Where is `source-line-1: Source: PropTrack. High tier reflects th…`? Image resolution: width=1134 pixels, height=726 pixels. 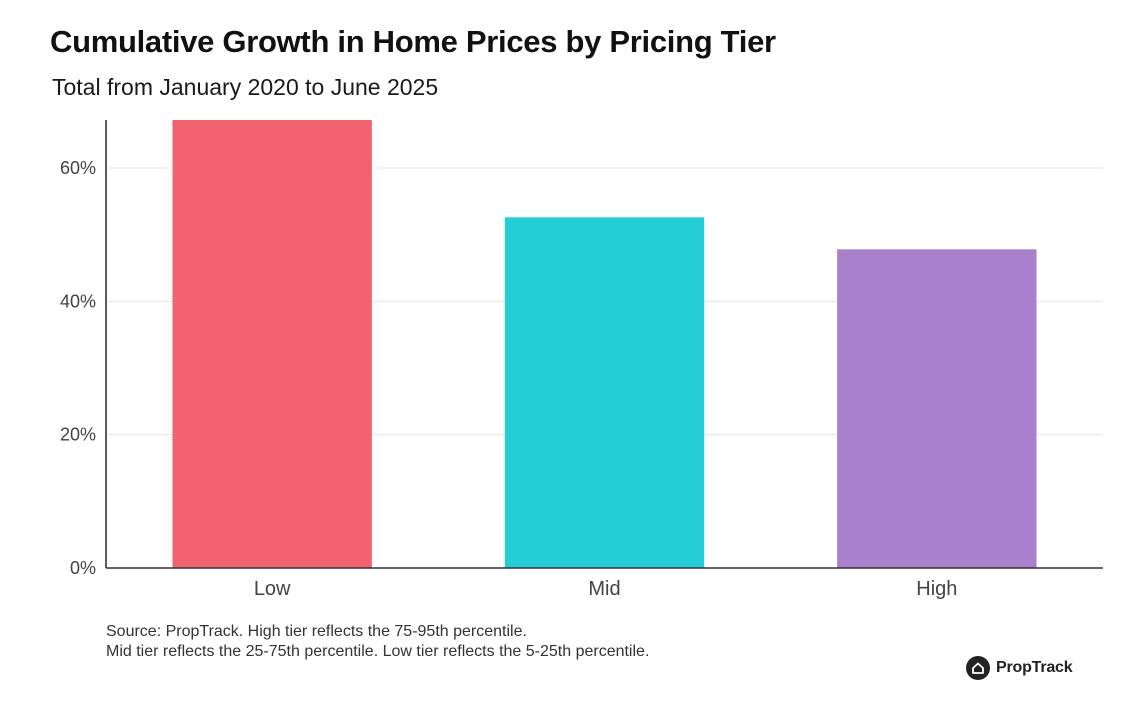
source-line-1: Source: PropTrack. High tier reflects th… is located at coordinates (316, 631).